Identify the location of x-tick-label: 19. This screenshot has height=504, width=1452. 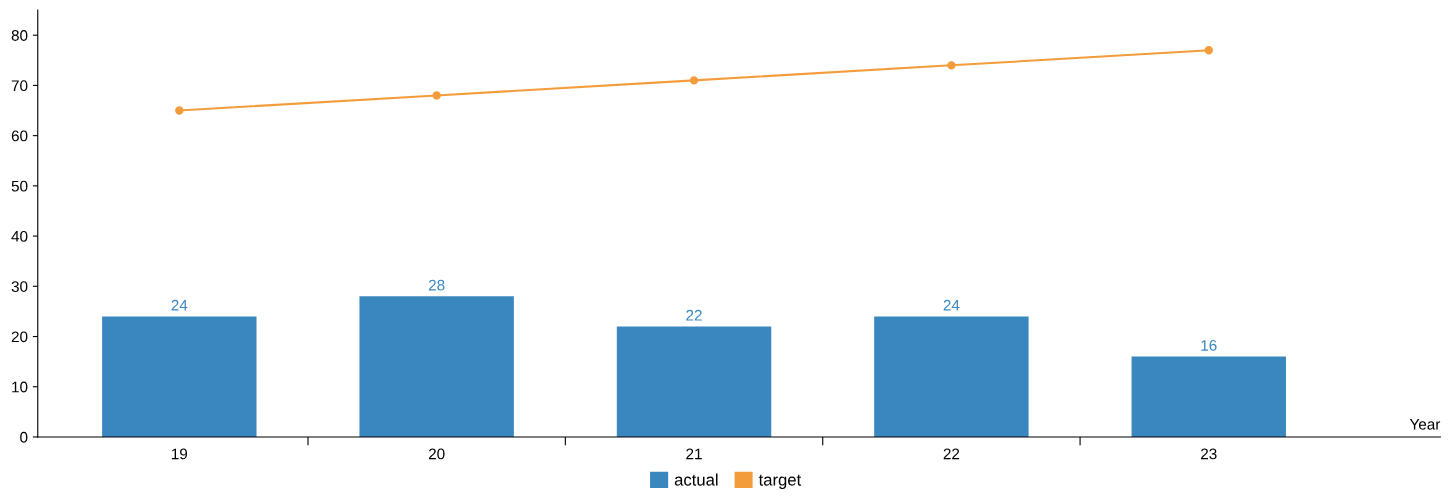
(179, 454).